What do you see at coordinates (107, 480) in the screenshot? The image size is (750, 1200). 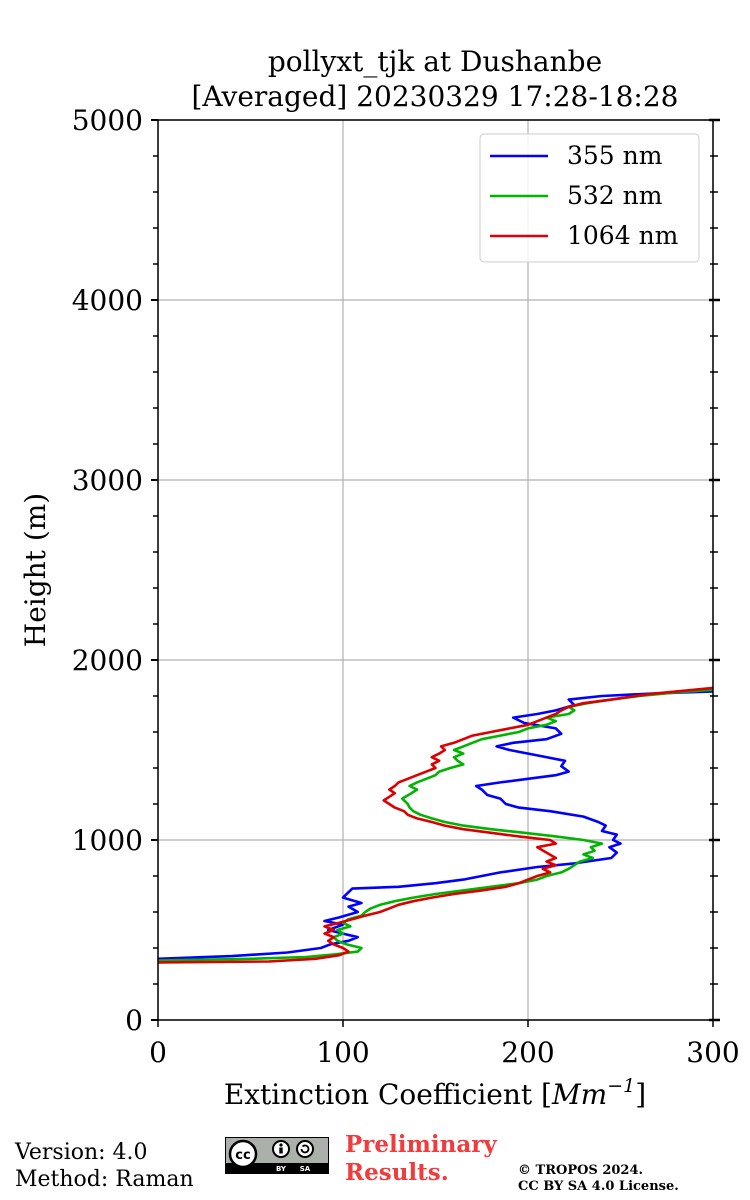 I see `y-tick-label: 3000` at bounding box center [107, 480].